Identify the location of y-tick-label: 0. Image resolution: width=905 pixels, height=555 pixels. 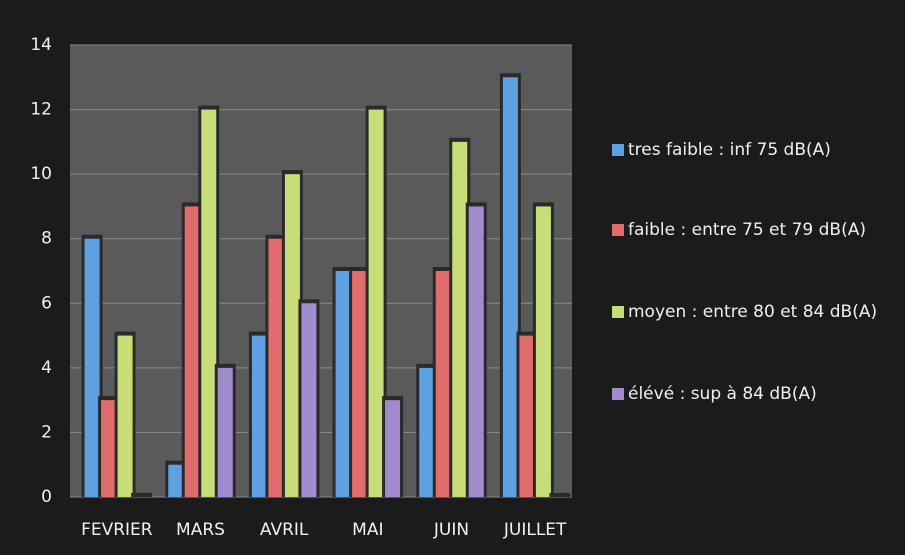
(46, 497).